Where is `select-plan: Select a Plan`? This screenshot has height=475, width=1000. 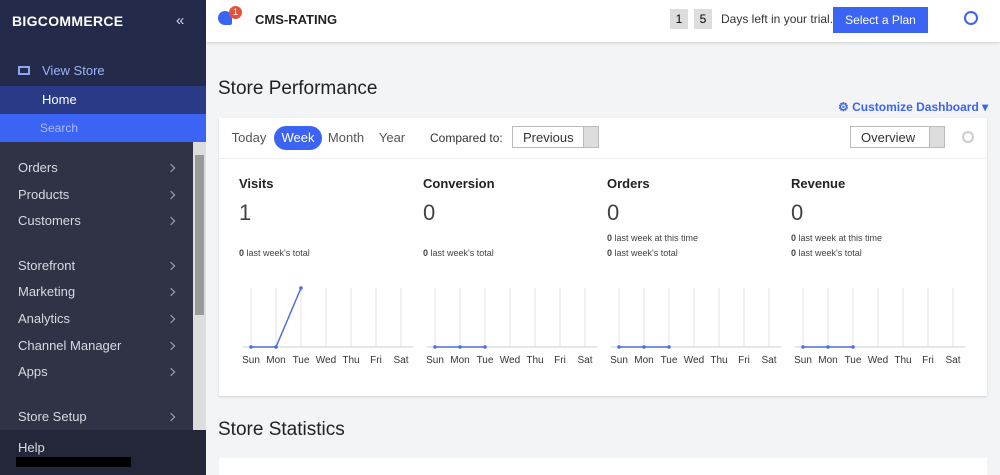
select-plan: Select a Plan is located at coordinates (880, 20).